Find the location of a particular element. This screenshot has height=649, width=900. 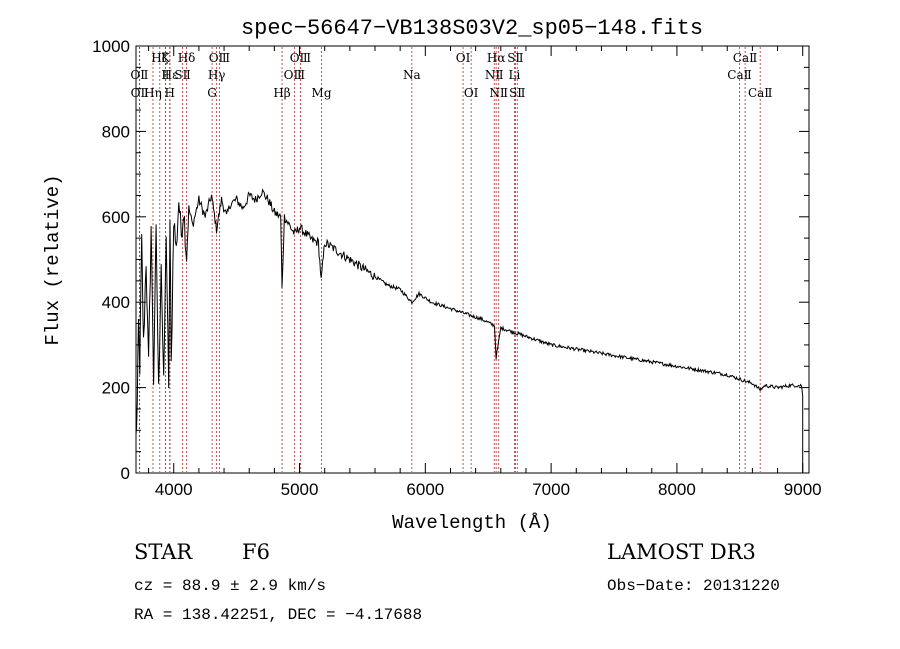

line-label: G is located at coordinates (212, 93).